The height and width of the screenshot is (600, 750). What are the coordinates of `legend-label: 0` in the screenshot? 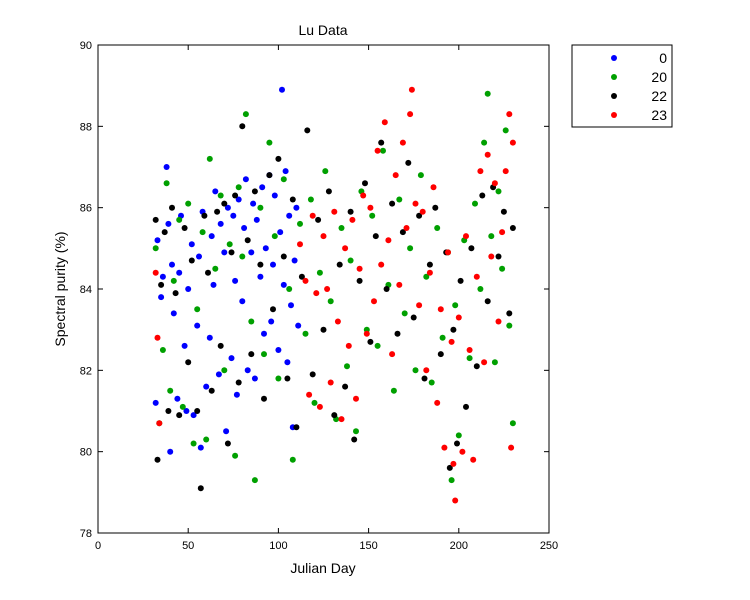 It's located at (663, 58).